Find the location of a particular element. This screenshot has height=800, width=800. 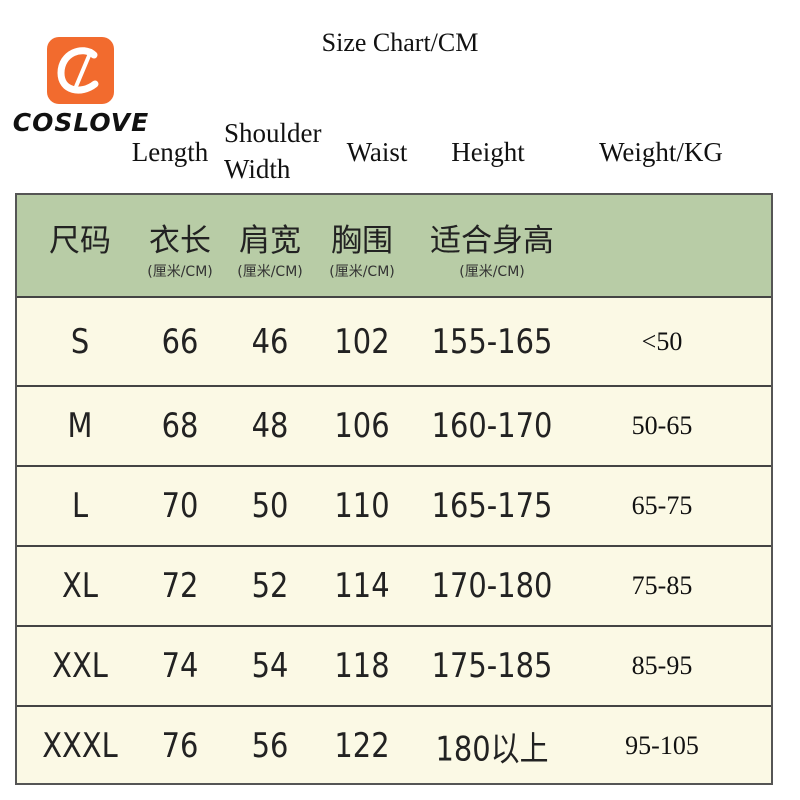

cell: 95-105 is located at coordinates (662, 745).